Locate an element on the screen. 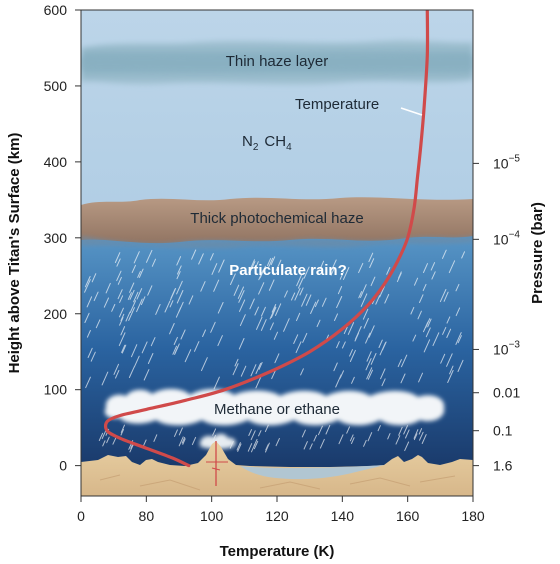 The width and height of the screenshot is (560, 564). x-tick-label: 120 is located at coordinates (277, 516).